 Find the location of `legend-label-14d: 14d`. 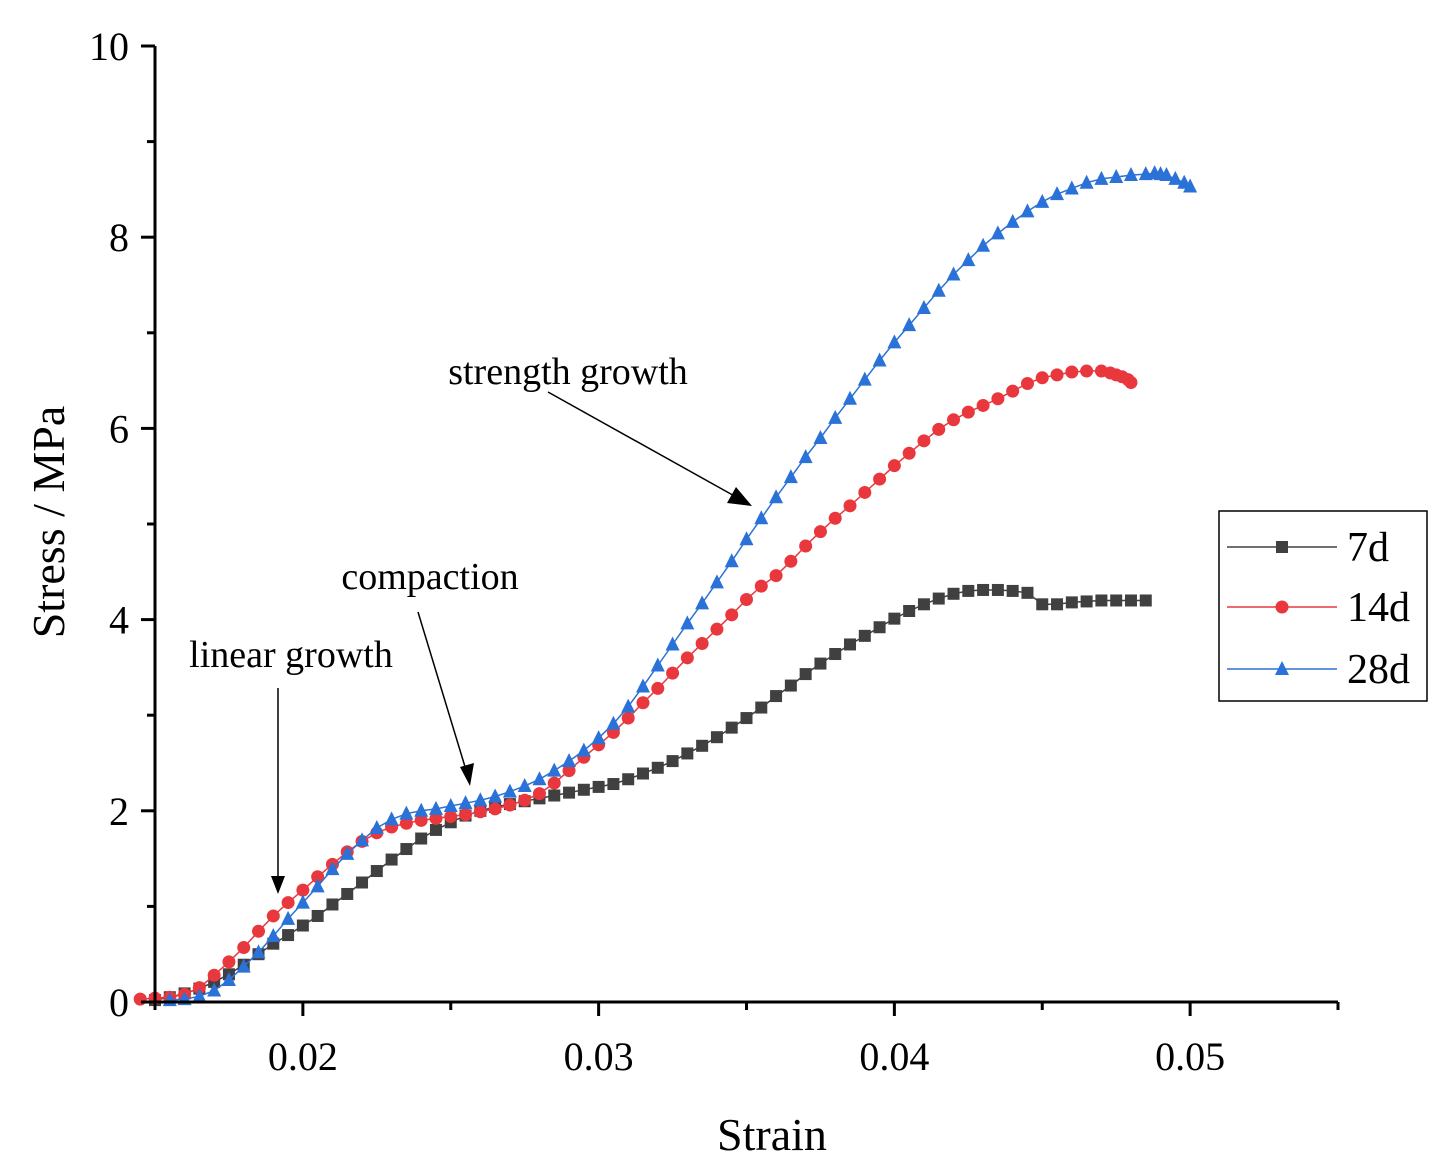

legend-label-14d: 14d is located at coordinates (1378, 608).